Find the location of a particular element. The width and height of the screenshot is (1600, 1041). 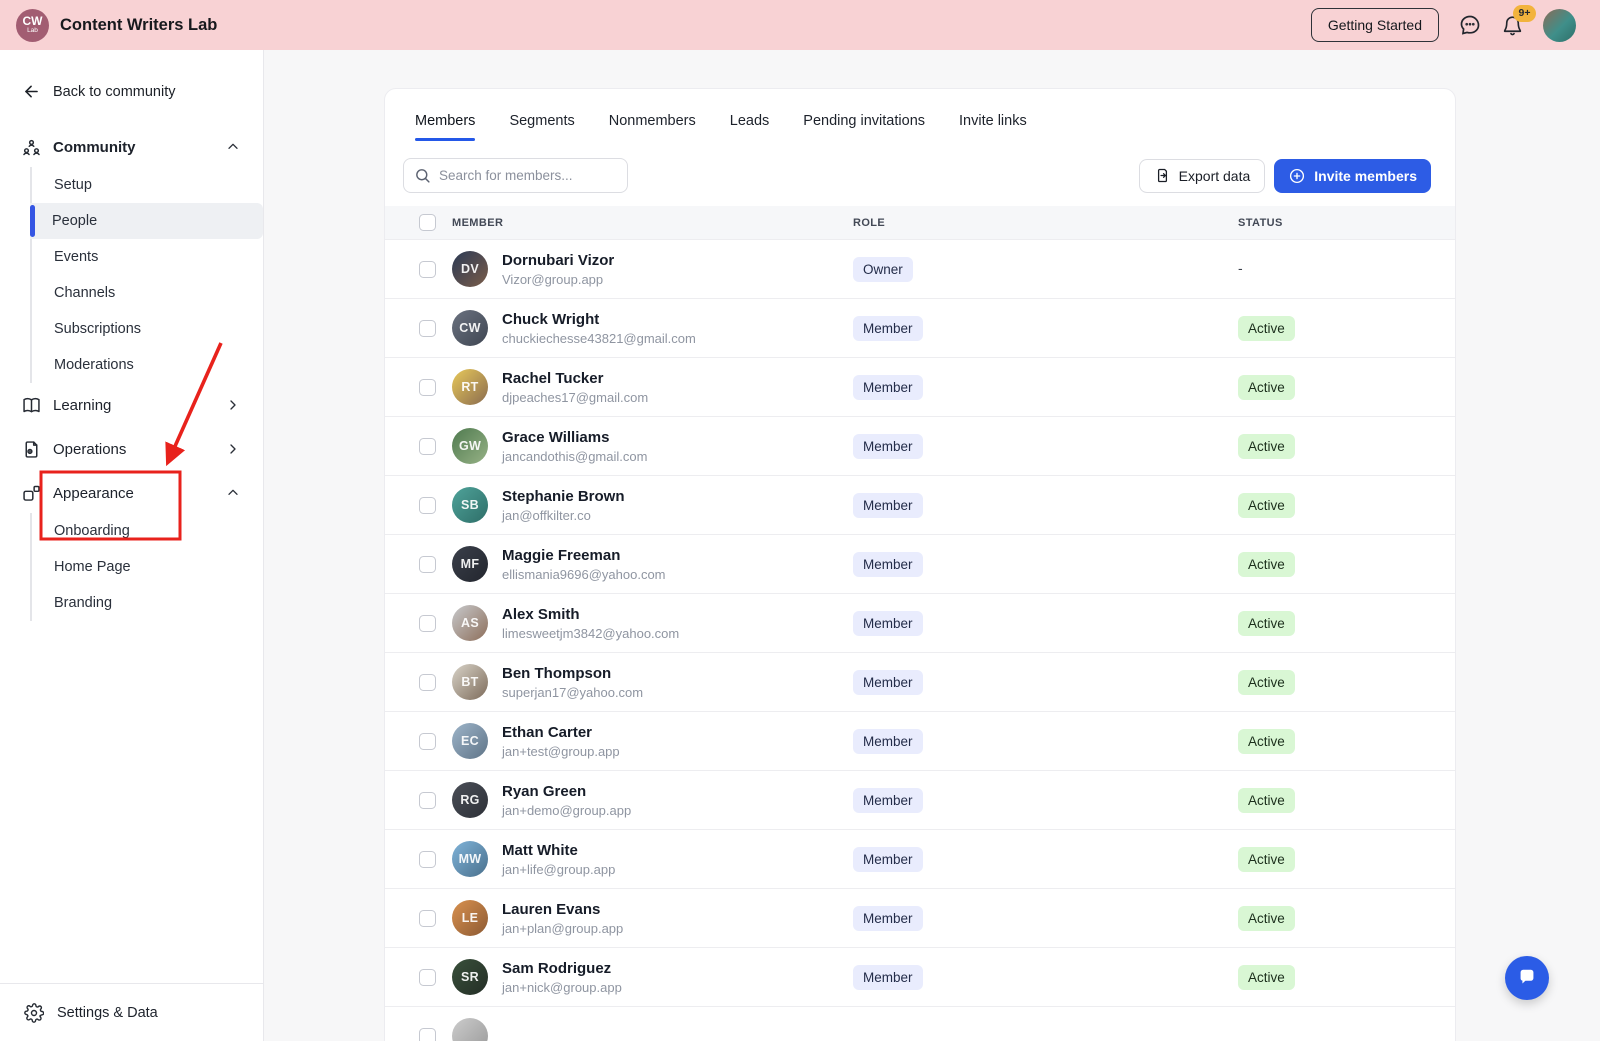

logo-subtext: Lab is located at coordinates (32, 31).